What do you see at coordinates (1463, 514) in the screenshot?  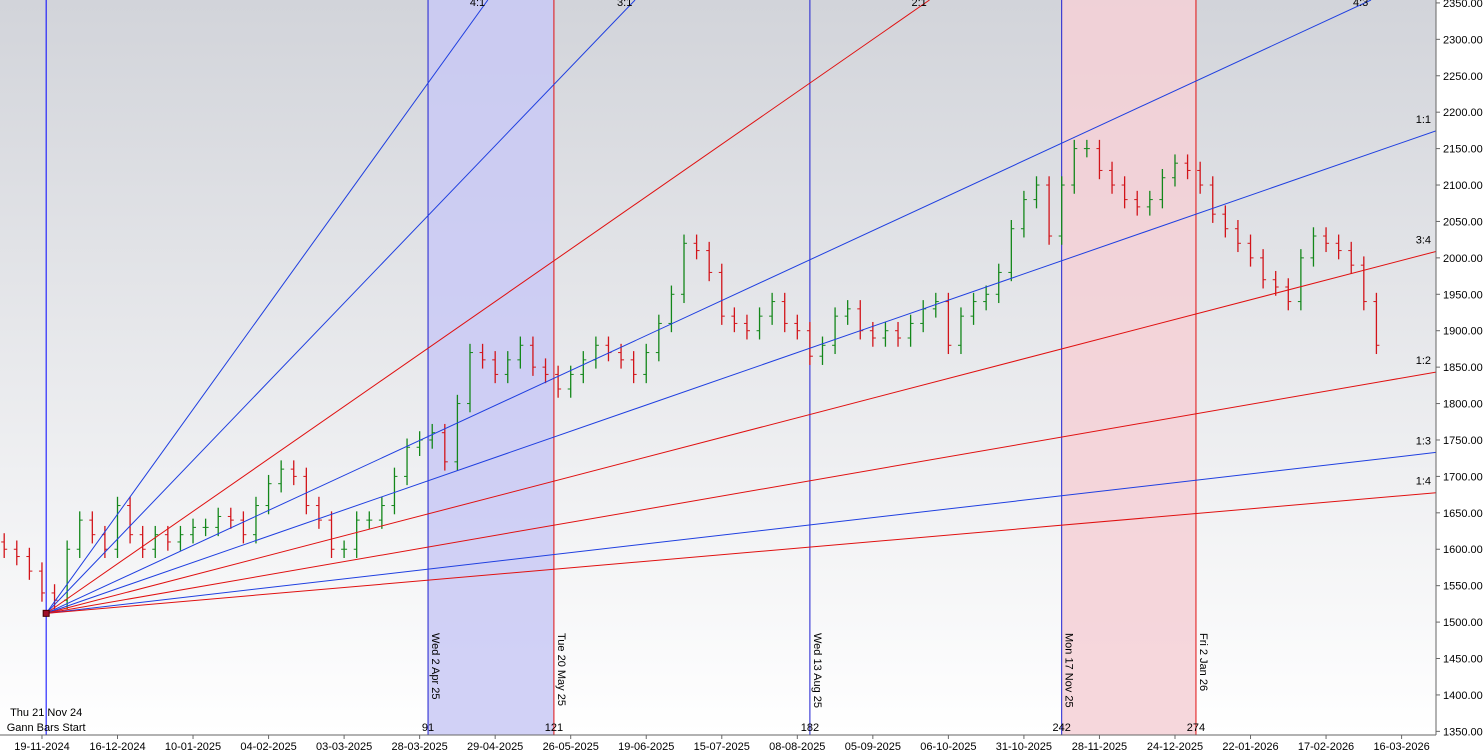 I see `y-tick-label: 1650.00` at bounding box center [1463, 514].